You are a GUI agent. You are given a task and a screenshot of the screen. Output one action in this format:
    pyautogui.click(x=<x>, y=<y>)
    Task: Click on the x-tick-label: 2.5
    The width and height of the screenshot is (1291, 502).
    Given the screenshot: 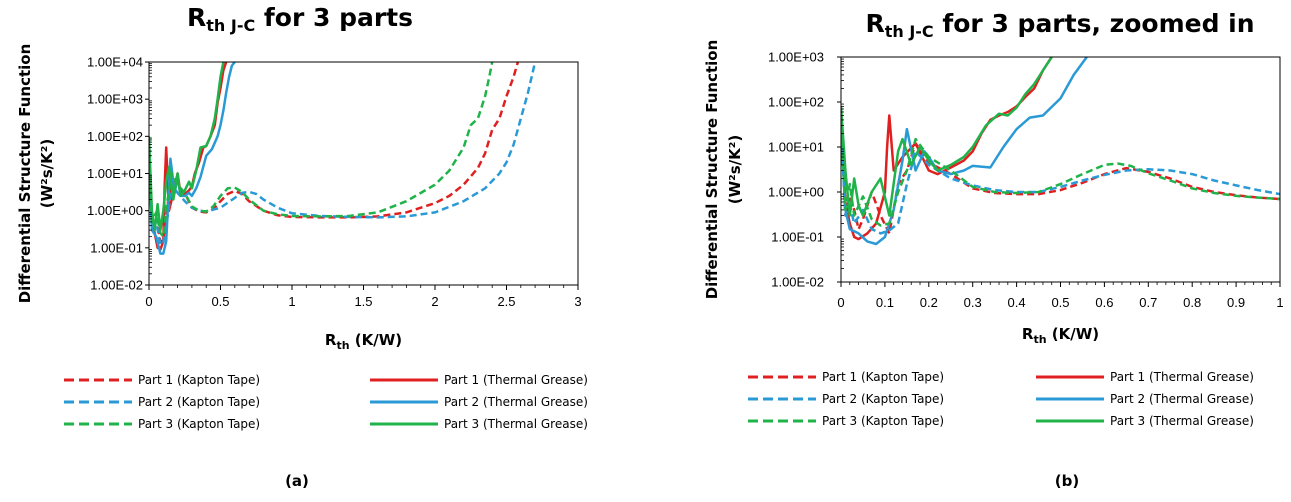 What is the action you would take?
    pyautogui.click(x=506, y=301)
    